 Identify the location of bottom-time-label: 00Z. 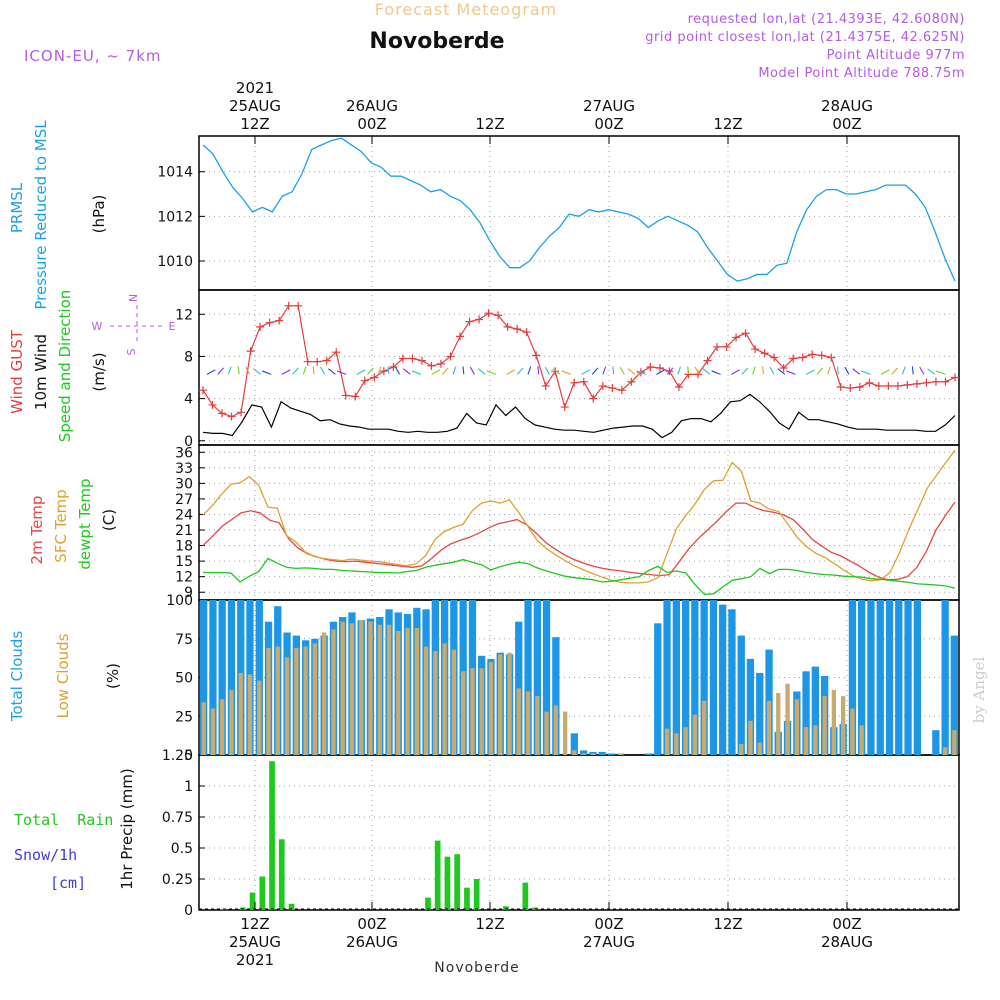
(608, 924).